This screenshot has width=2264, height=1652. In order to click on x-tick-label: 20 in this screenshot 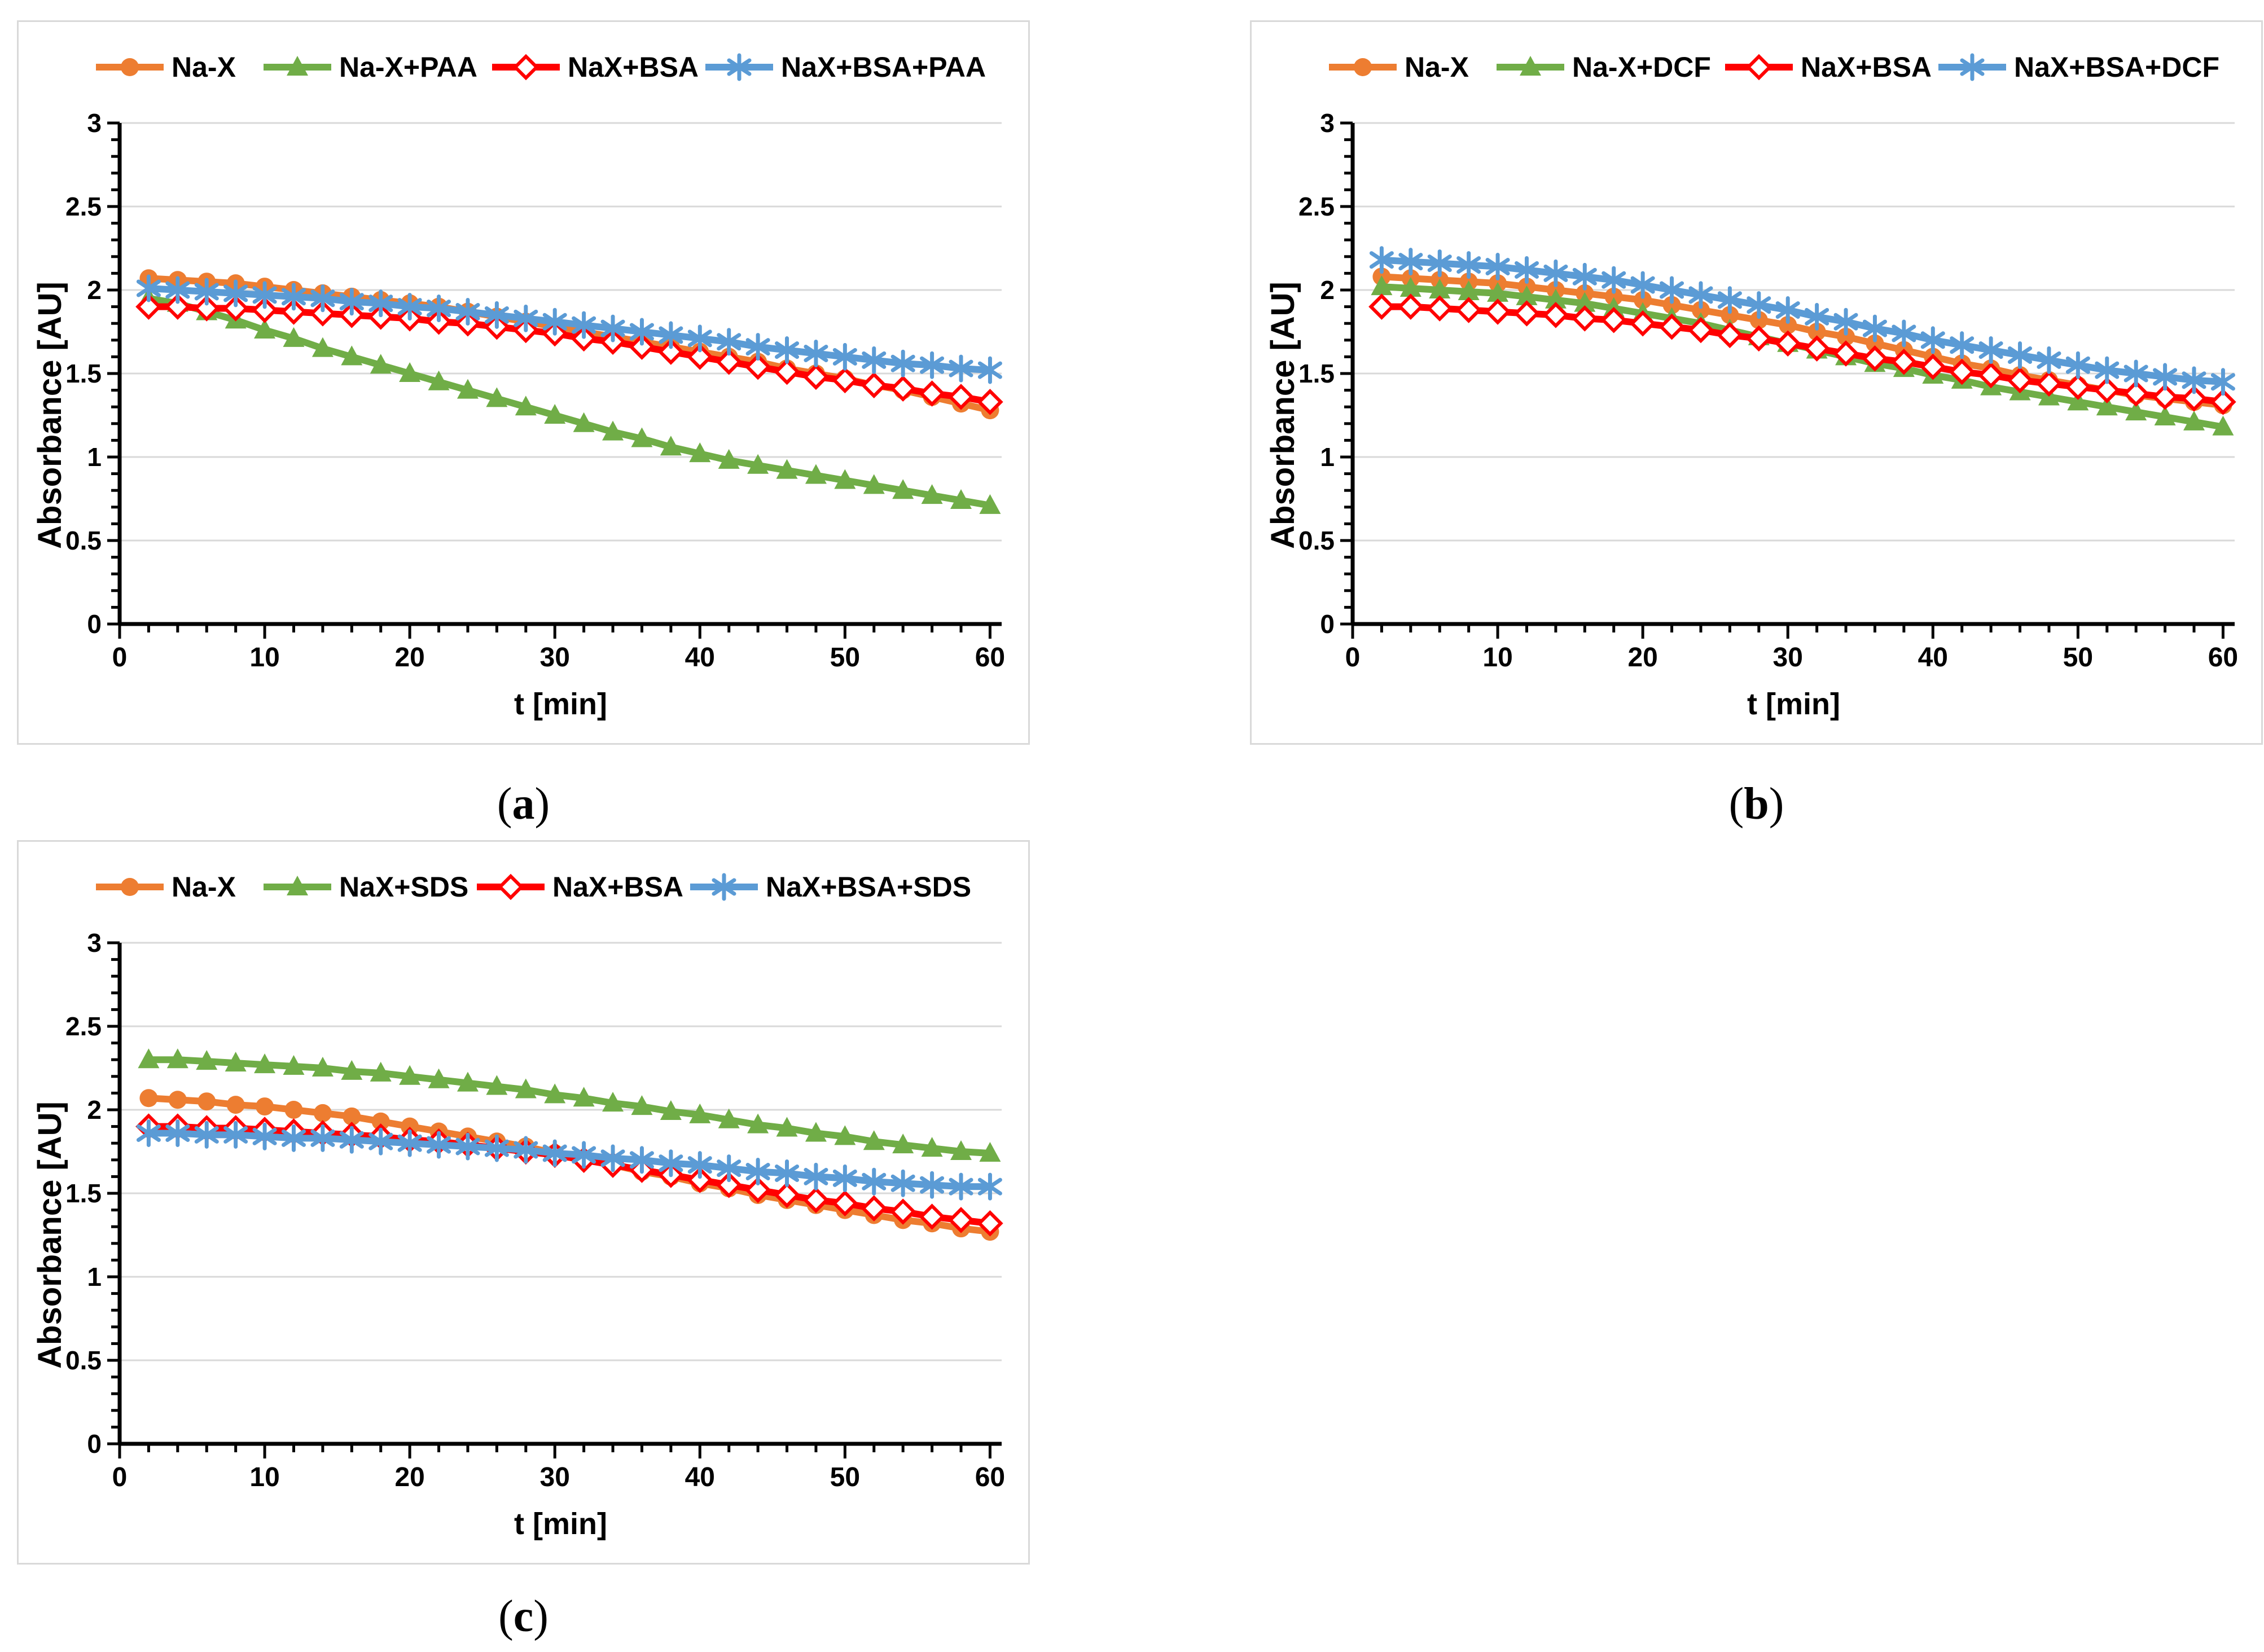, I will do `click(1642, 658)`.